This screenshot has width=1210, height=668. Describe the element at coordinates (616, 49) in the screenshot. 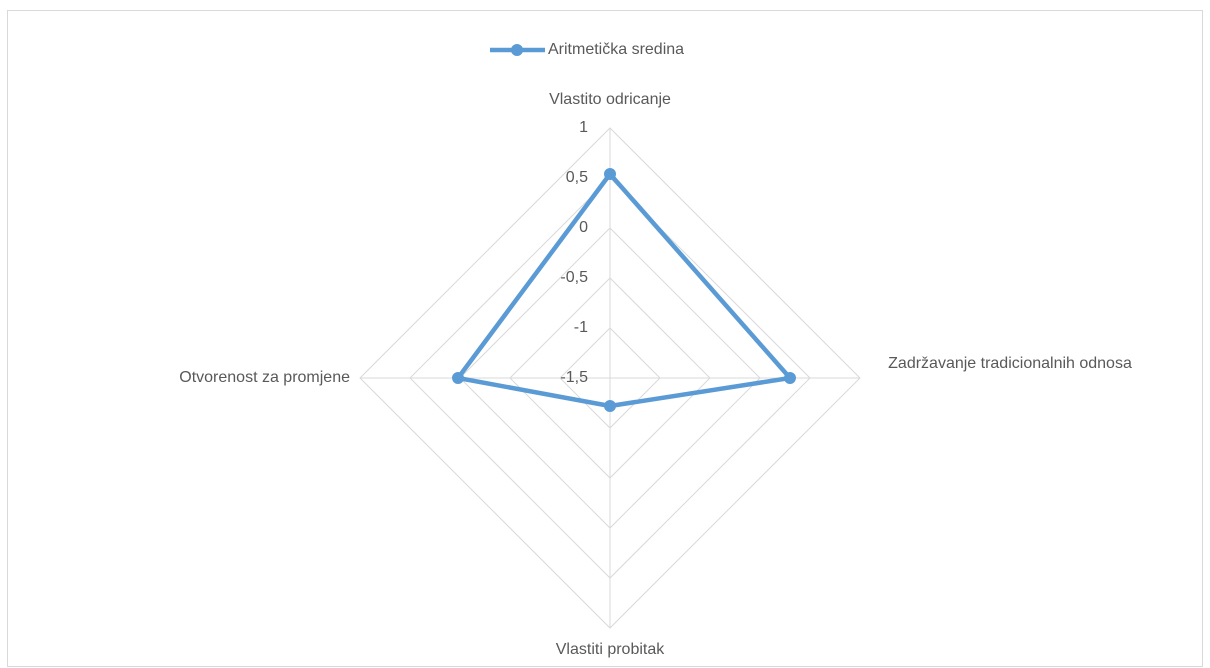

I see `legend-label: Aritmetička sredina` at that location.